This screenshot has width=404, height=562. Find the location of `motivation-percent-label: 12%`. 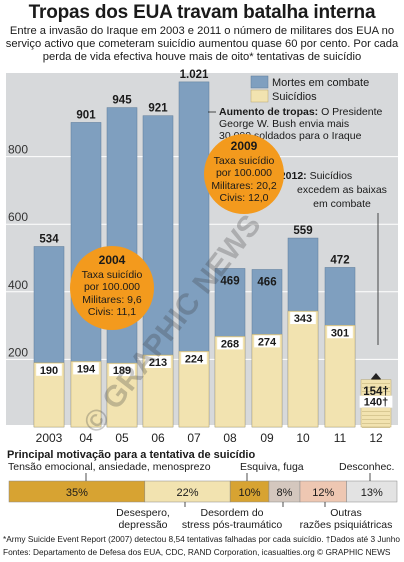

motivation-percent-label: 12% is located at coordinates (323, 493).